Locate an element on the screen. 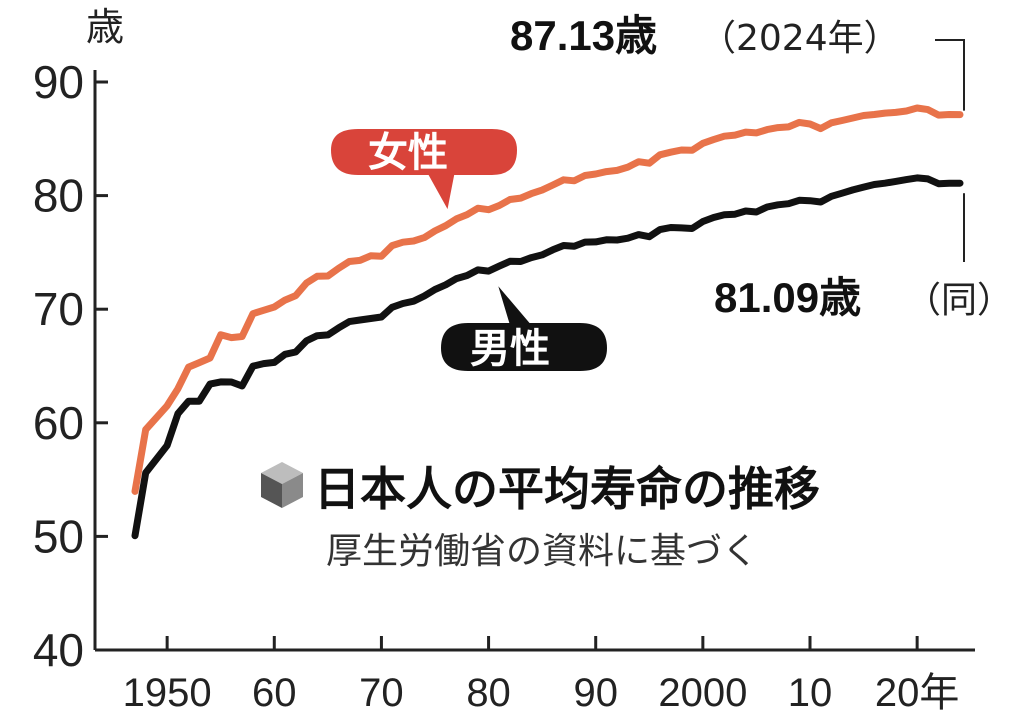 The image size is (1024, 726). y-tick-label: 60 is located at coordinates (58, 423).